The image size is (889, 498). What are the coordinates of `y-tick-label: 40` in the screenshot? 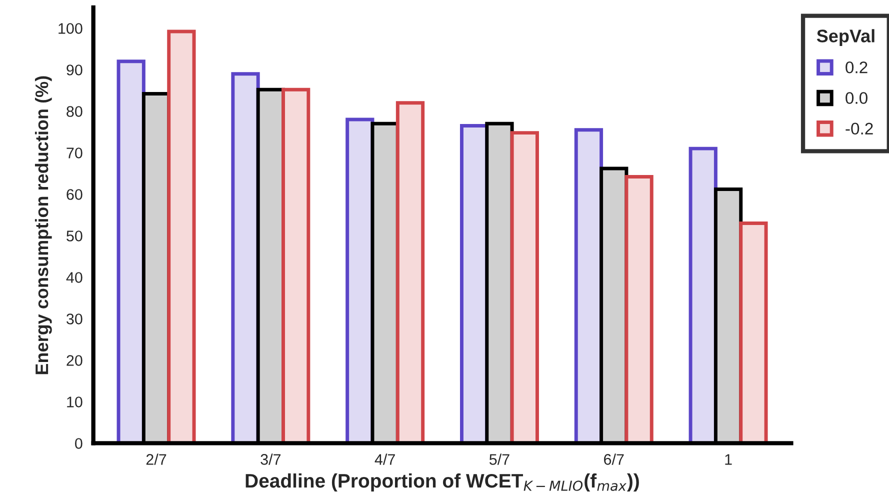 It's located at (74, 277).